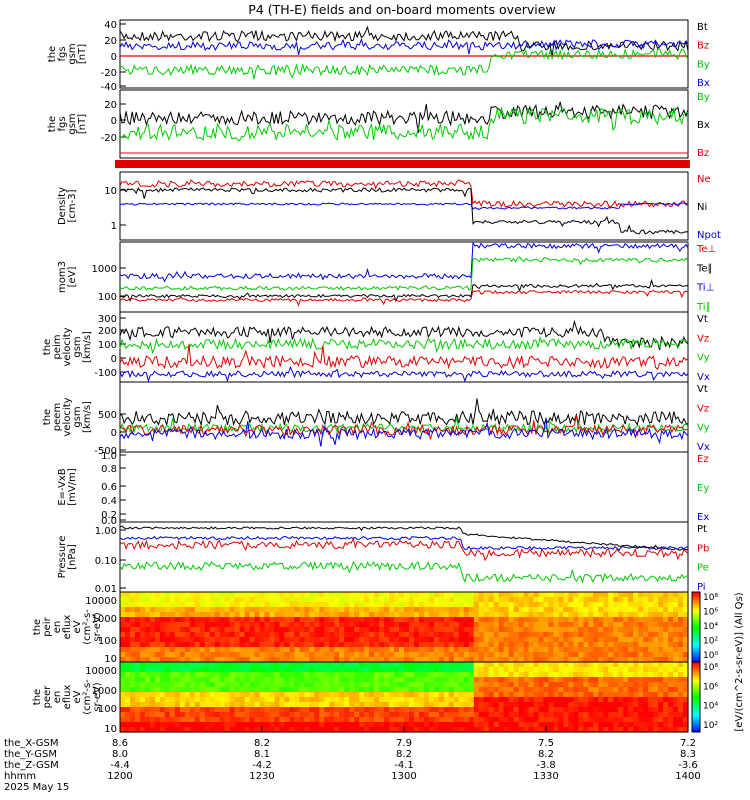 This screenshot has width=750, height=800. What do you see at coordinates (696, 633) in the screenshot?
I see `colorbar-segment` at bounding box center [696, 633].